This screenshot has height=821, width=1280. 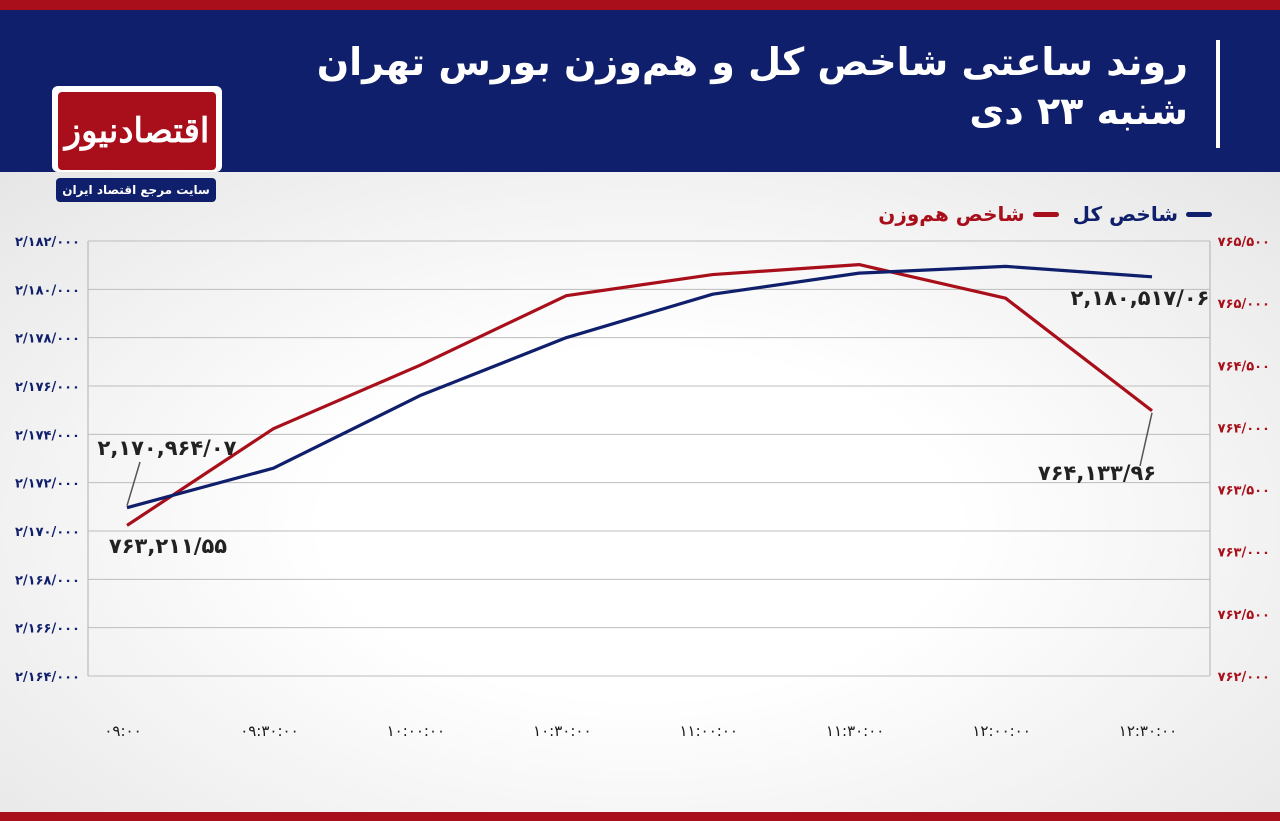 What do you see at coordinates (1244, 428) in the screenshot?
I see `y-right-tick-label: ۷۶۴/۰۰۰` at bounding box center [1244, 428].